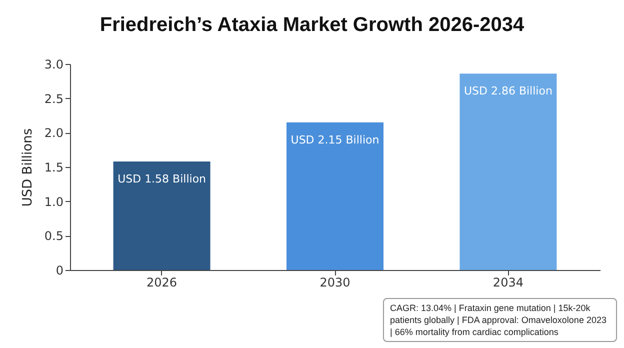 This screenshot has height=348, width=624. I want to click on x-tick-label: 2034, so click(508, 283).